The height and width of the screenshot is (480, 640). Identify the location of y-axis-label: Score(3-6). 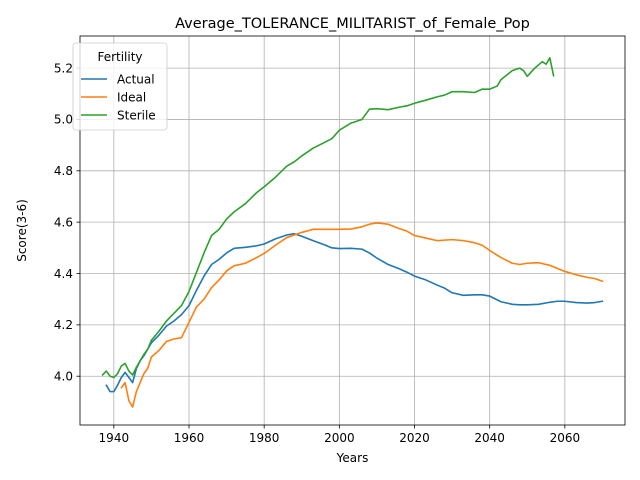
(22, 230).